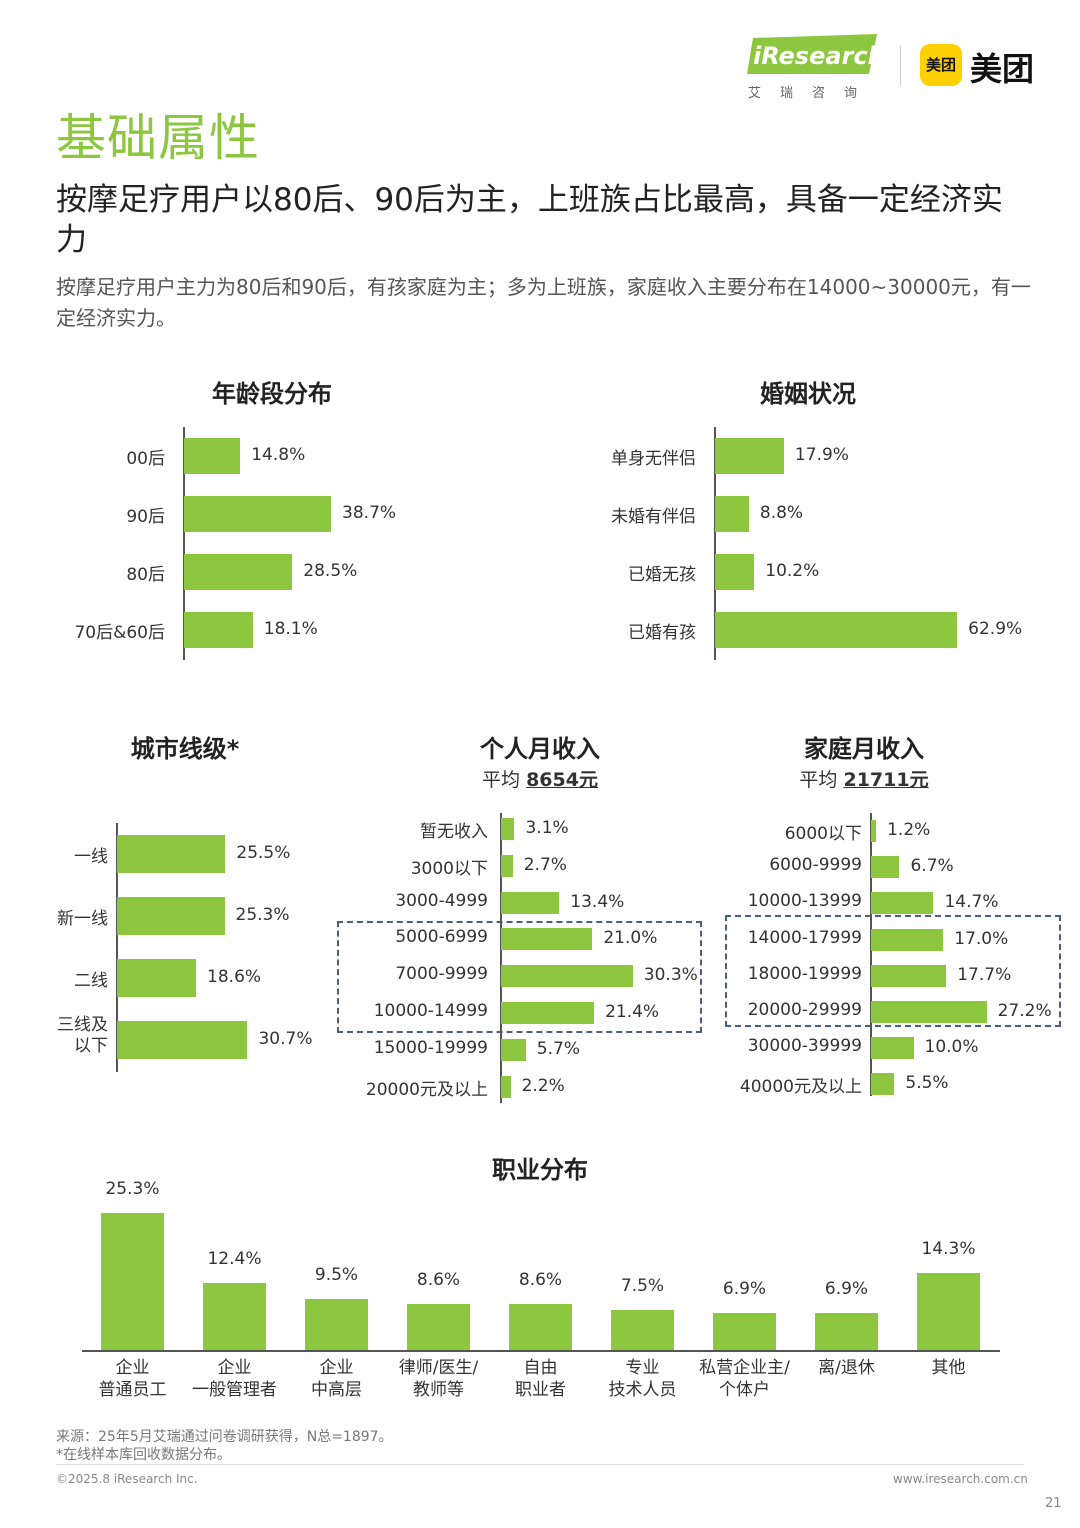  Describe the element at coordinates (960, 1479) in the screenshot. I see `website-link: www.iresearch.com.cn` at that location.